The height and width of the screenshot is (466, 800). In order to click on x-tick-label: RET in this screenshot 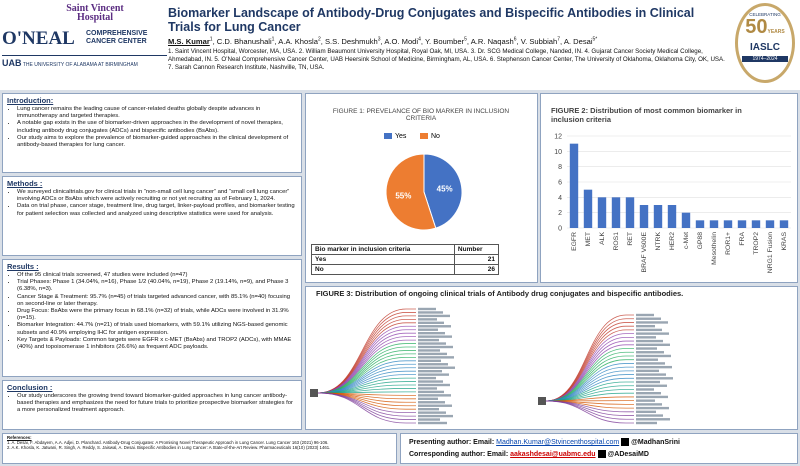, I will do `click(630, 239)`.